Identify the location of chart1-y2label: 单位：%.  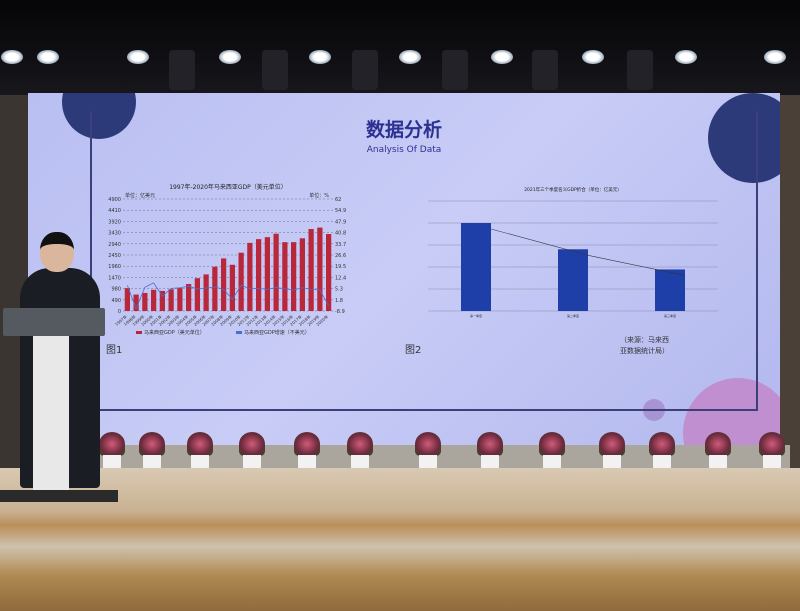
(319, 195).